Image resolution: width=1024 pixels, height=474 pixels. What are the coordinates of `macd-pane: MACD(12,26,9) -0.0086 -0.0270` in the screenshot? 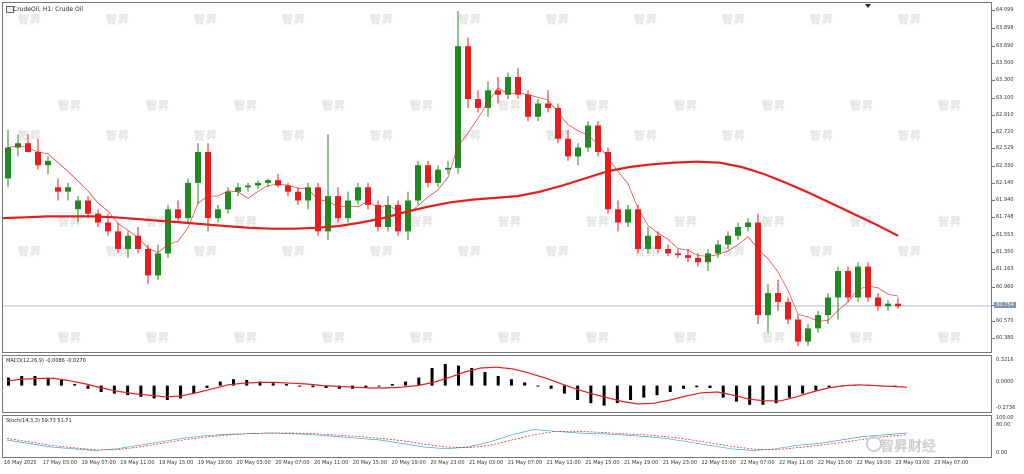 It's located at (497, 384).